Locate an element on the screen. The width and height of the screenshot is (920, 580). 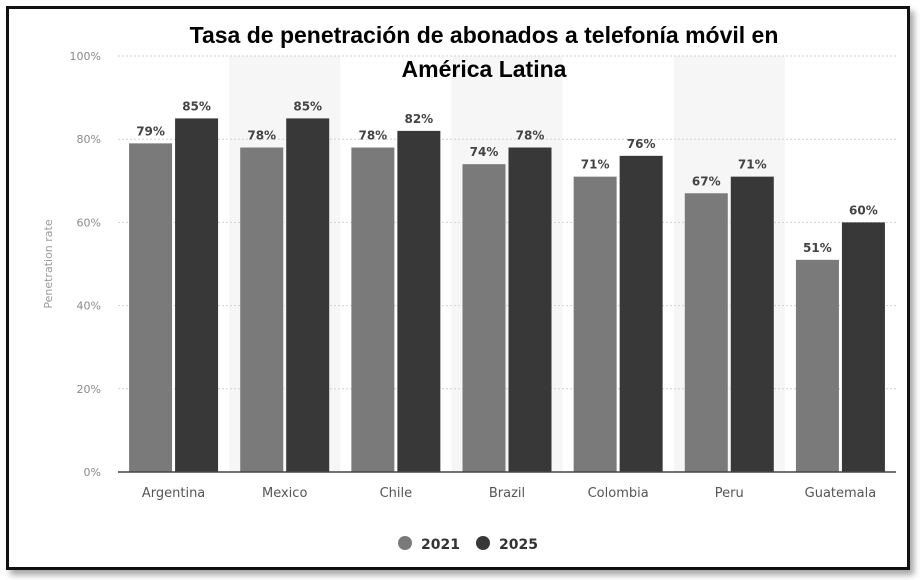
data-label: 67% is located at coordinates (706, 181).